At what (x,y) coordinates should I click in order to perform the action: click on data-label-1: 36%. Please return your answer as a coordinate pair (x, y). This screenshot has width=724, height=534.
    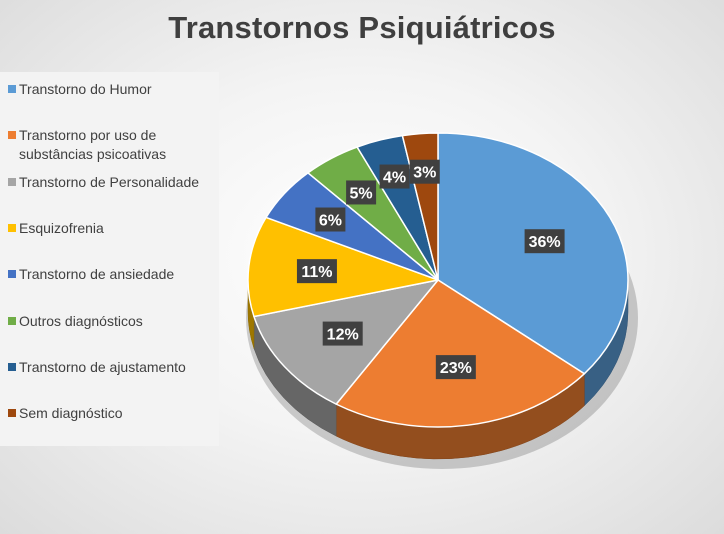
    Looking at the image, I should click on (545, 242).